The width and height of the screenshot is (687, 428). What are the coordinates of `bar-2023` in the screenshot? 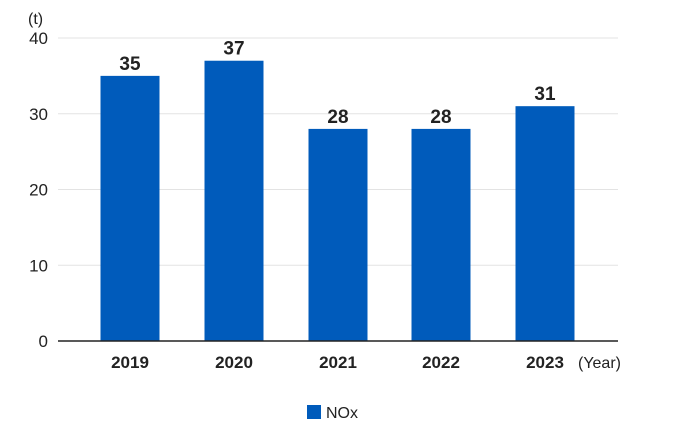 It's located at (545, 223).